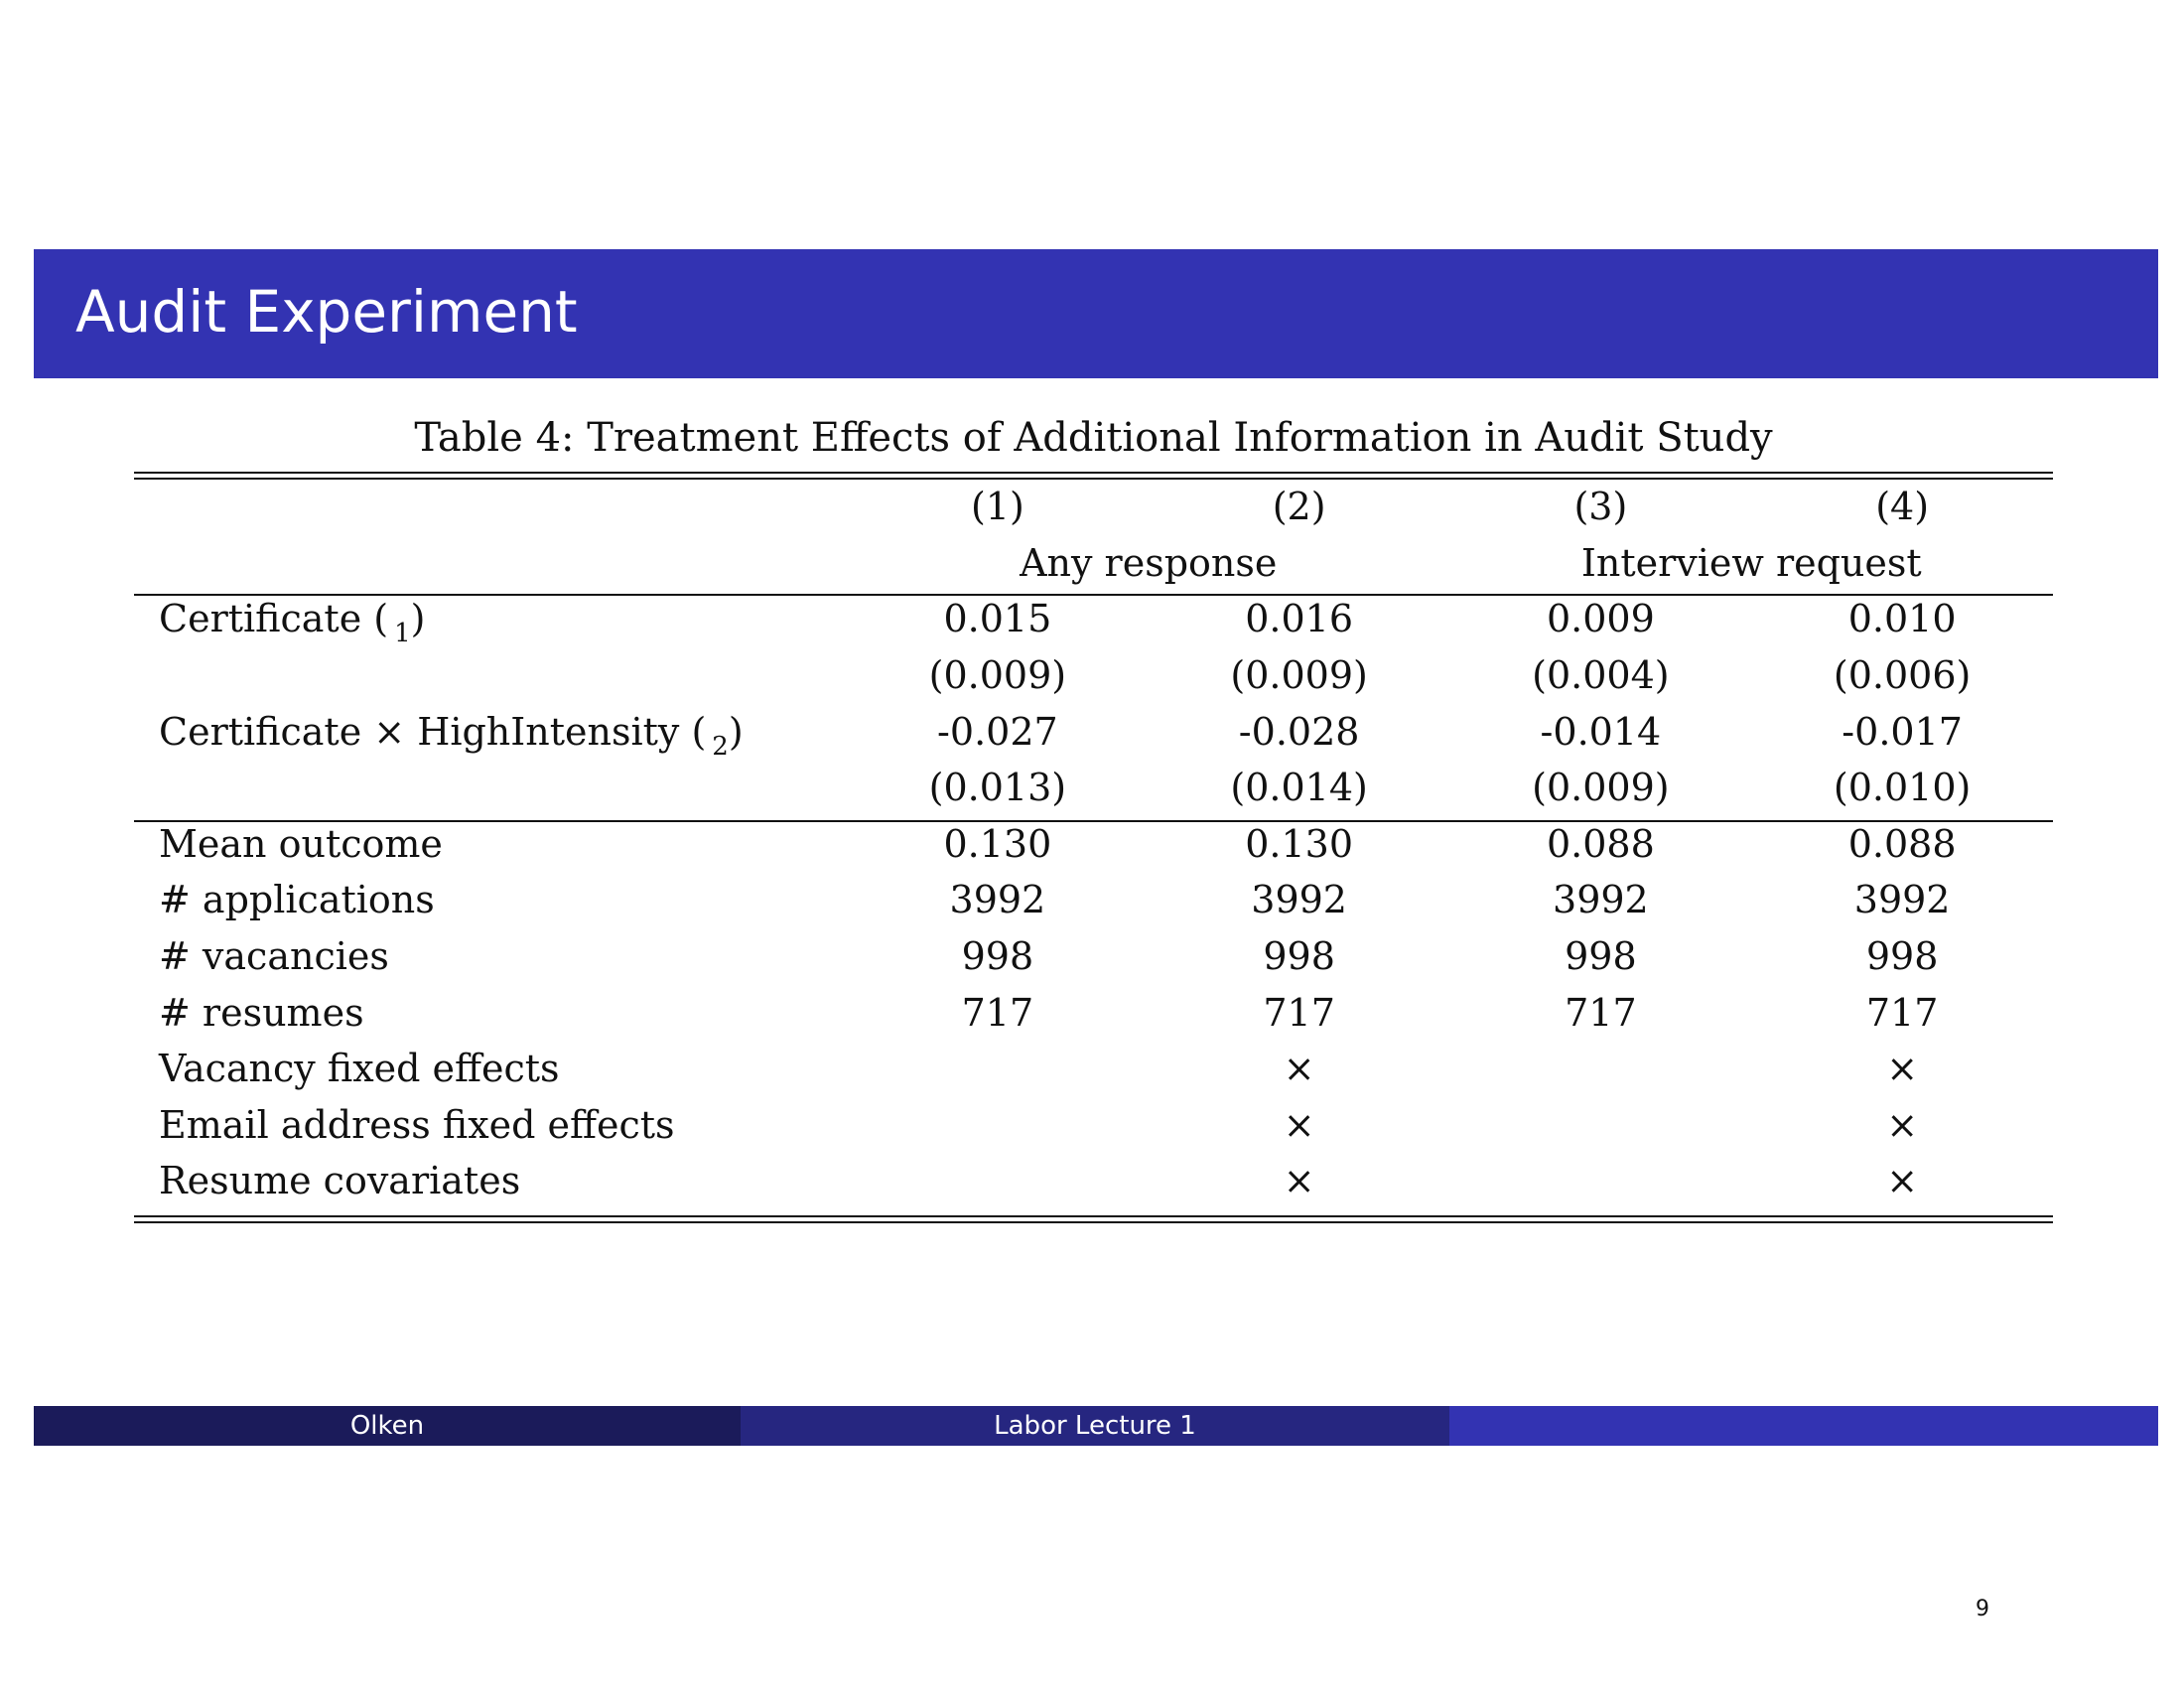 The width and height of the screenshot is (2184, 1688). What do you see at coordinates (417, 1124) in the screenshot?
I see `row-label: Email address fixed effects` at bounding box center [417, 1124].